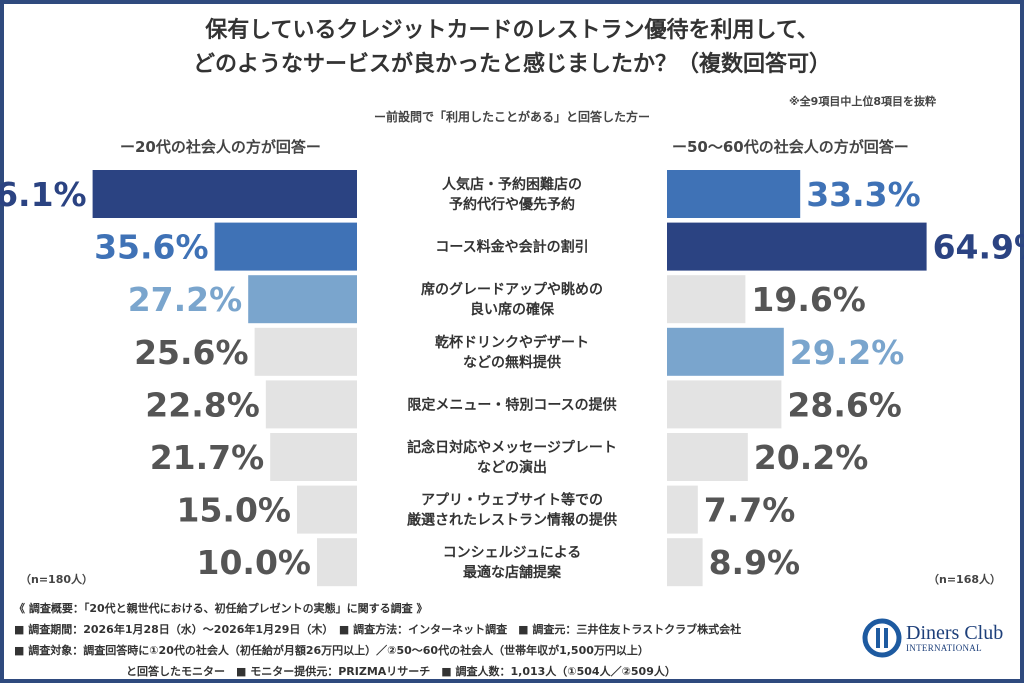 The width and height of the screenshot is (1024, 683). Describe the element at coordinates (862, 101) in the screenshot. I see `note: ※全9項目中上位8項目を抜粋` at that location.